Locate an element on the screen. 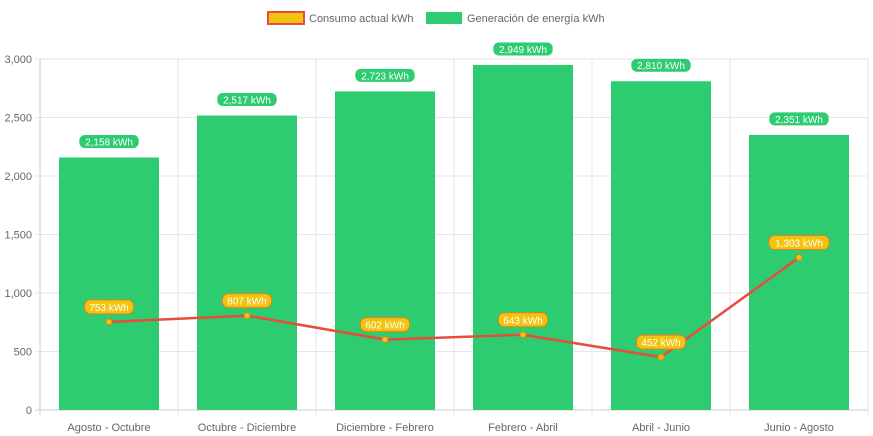  x-tick-label: Agosto - Octubre is located at coordinates (108, 428).